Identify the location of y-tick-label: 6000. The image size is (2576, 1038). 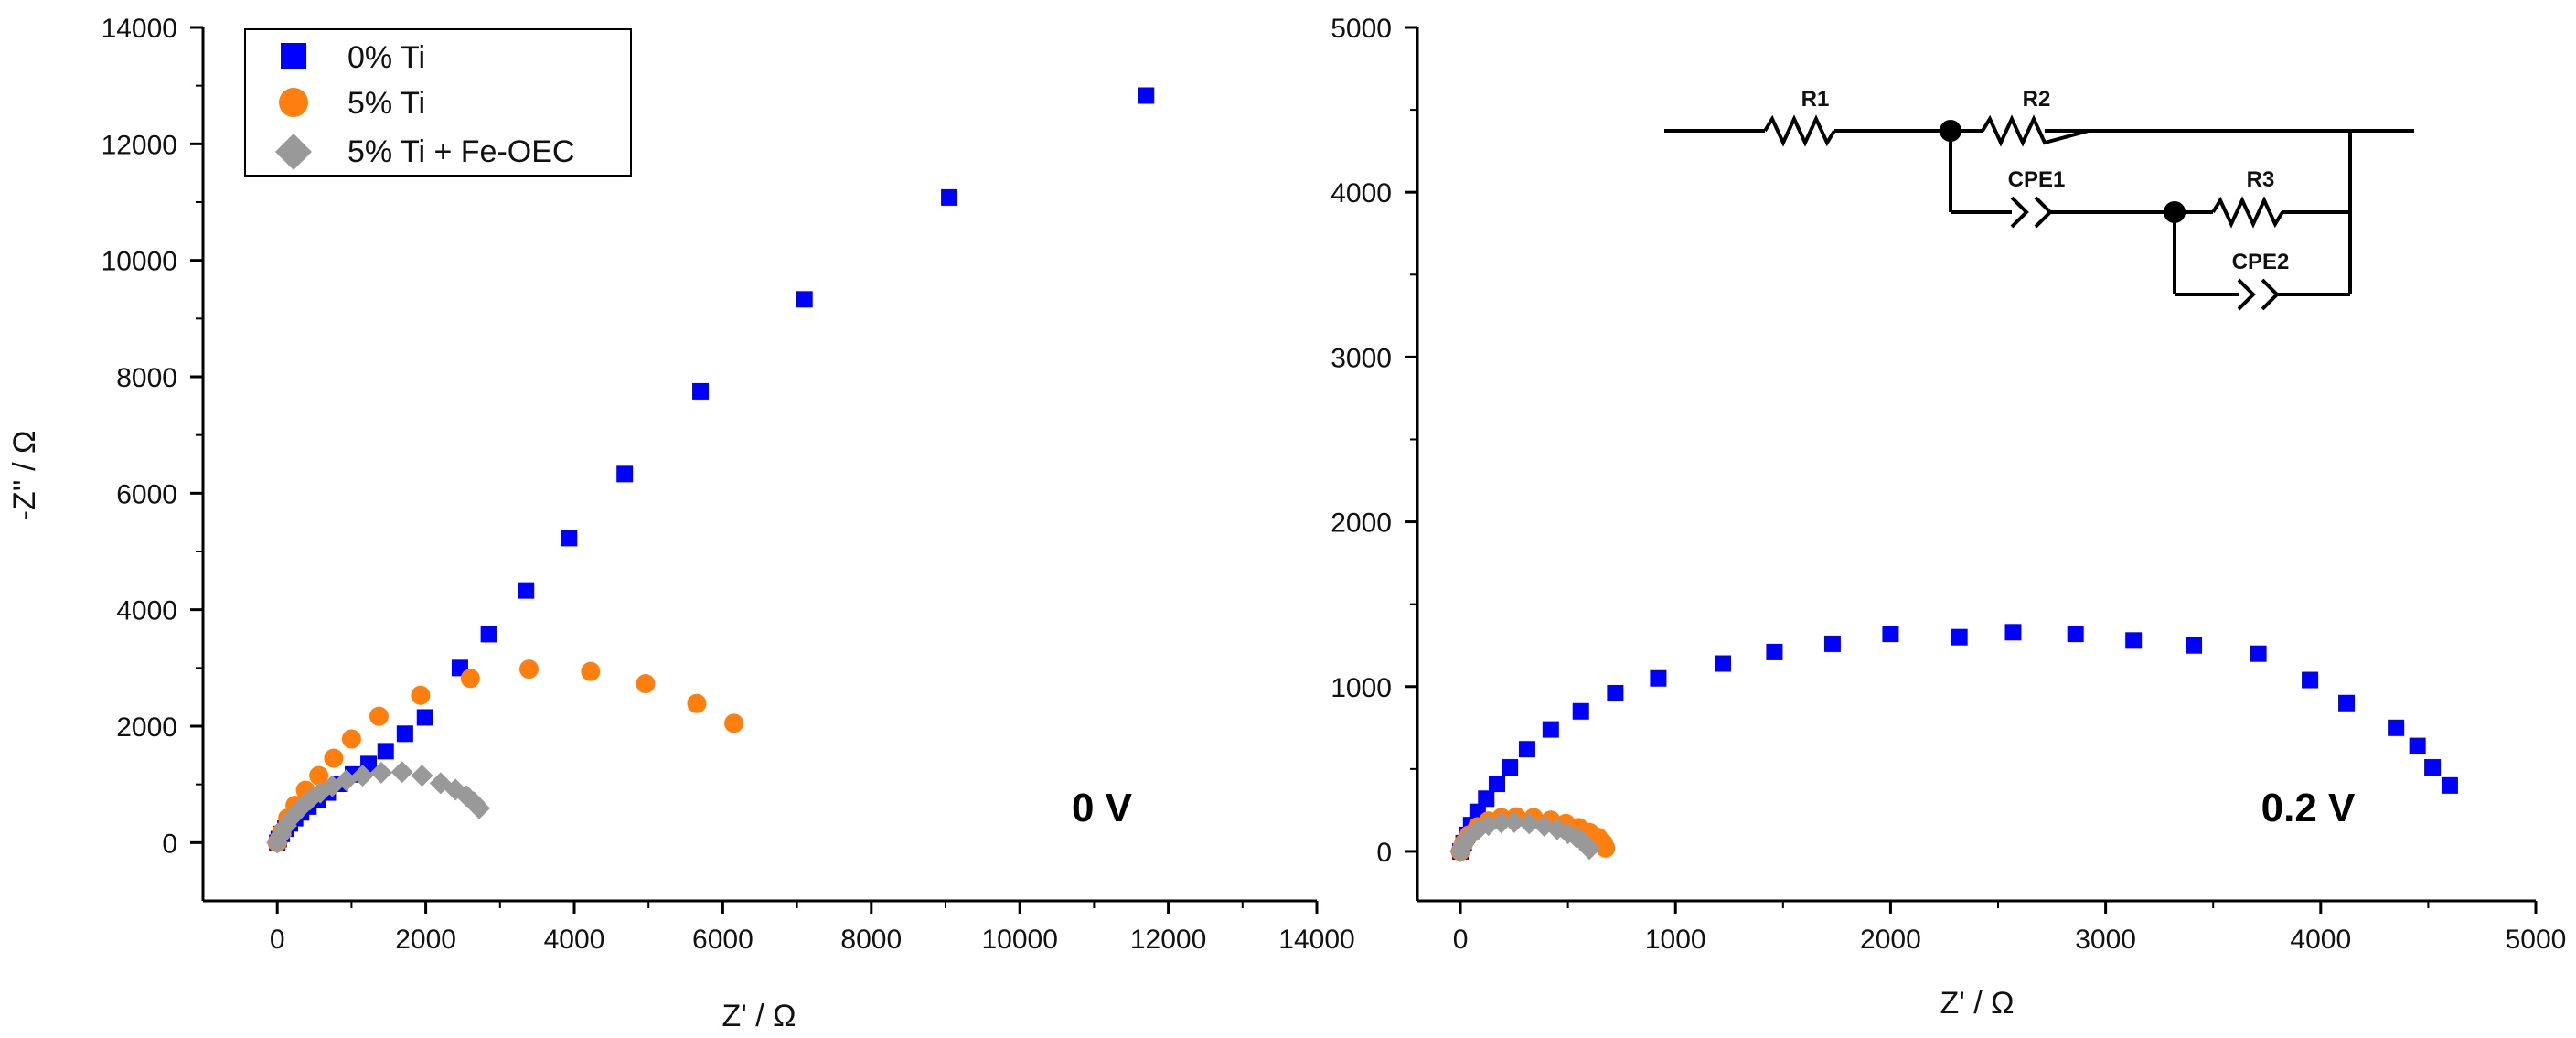
(146, 494).